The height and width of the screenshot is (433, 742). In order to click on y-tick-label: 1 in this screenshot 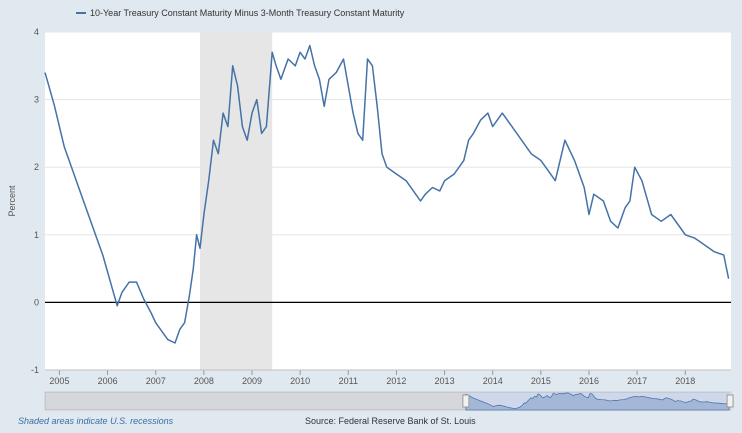, I will do `click(36, 235)`.